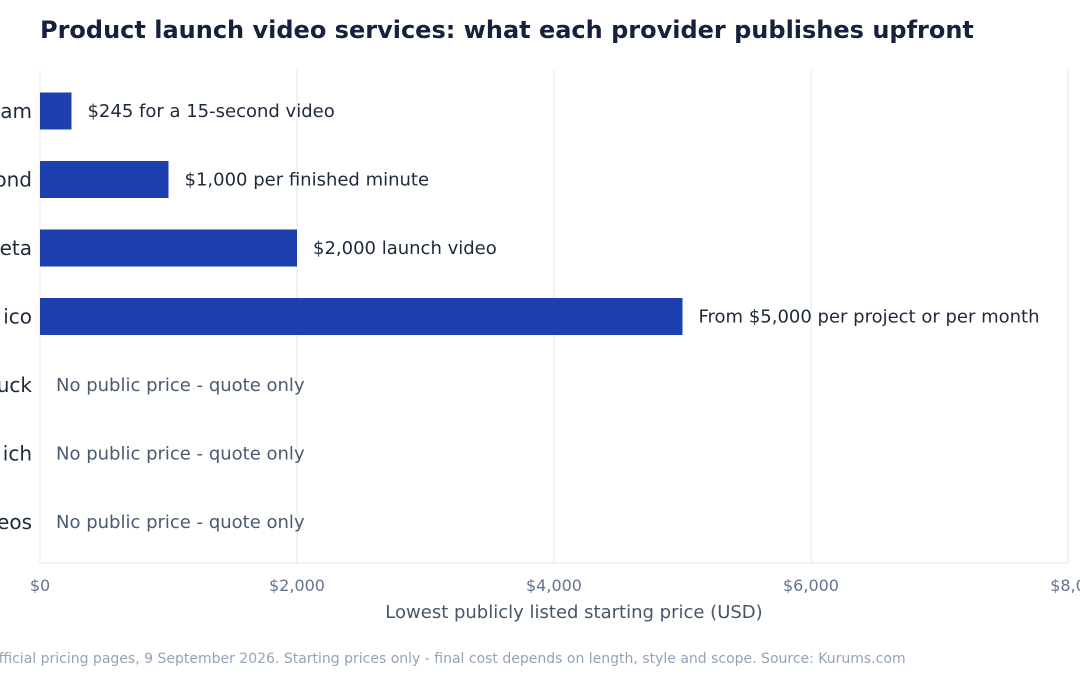  I want to click on category-label: ond, so click(16, 180).